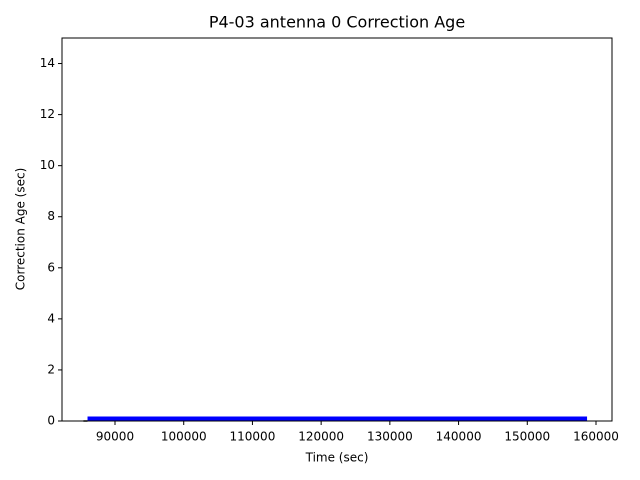 The image size is (640, 480). I want to click on y-tick-label: 2, so click(51, 369).